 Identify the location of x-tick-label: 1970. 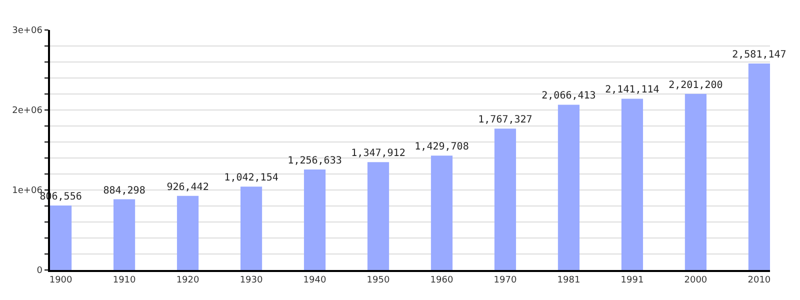
(505, 281).